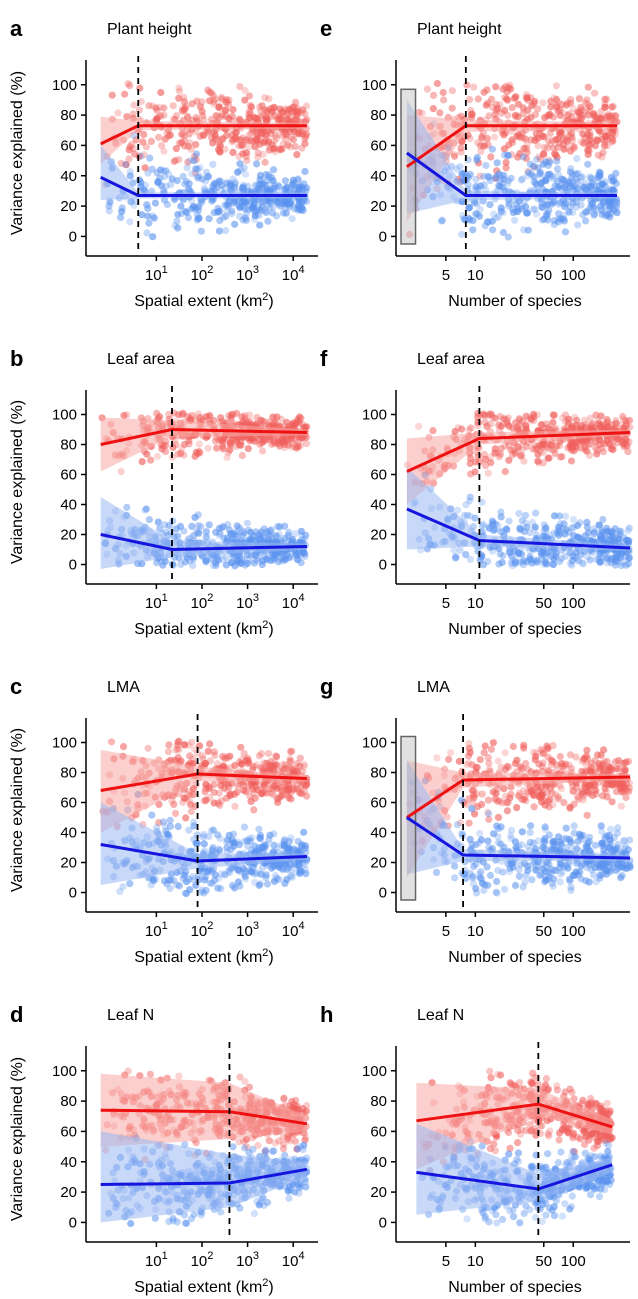 This screenshot has height=1299, width=638. Describe the element at coordinates (514, 629) in the screenshot. I see `x-axis-label: Number of species` at that location.